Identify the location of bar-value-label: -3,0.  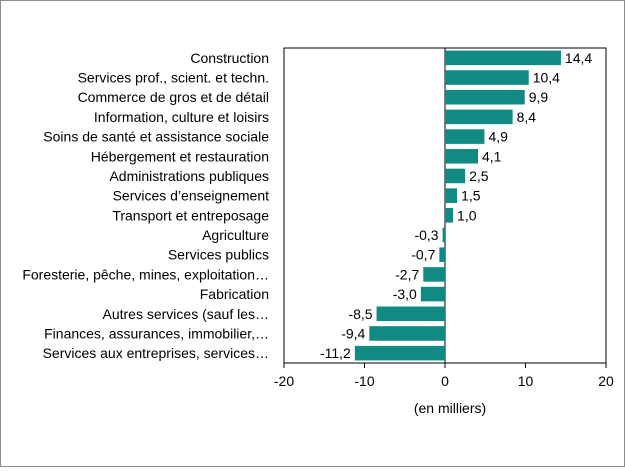
(405, 294).